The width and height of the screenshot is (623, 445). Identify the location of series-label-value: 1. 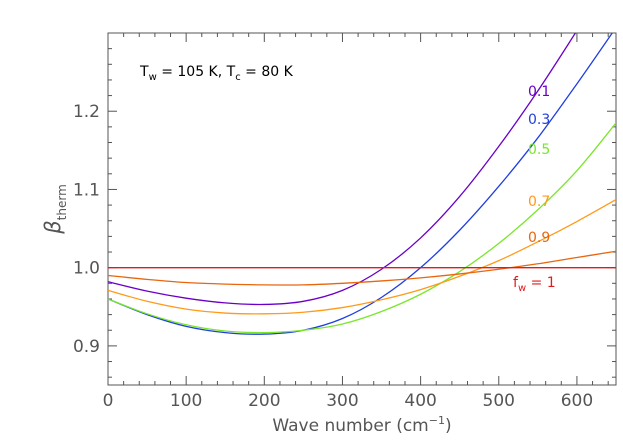
(551, 283).